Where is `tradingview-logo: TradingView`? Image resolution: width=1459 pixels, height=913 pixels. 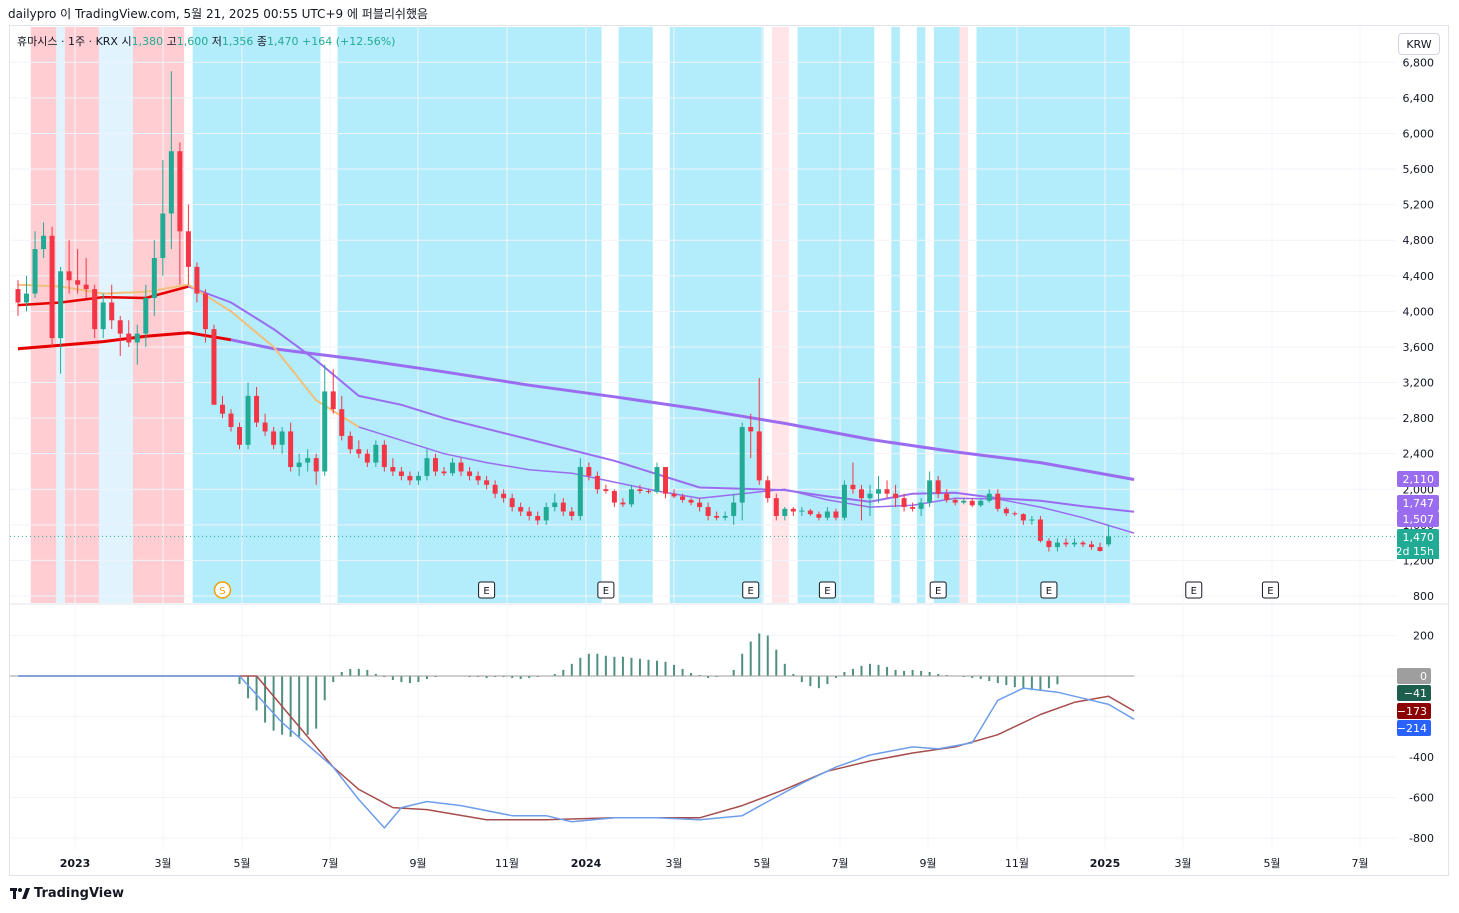 tradingview-logo: TradingView is located at coordinates (67, 893).